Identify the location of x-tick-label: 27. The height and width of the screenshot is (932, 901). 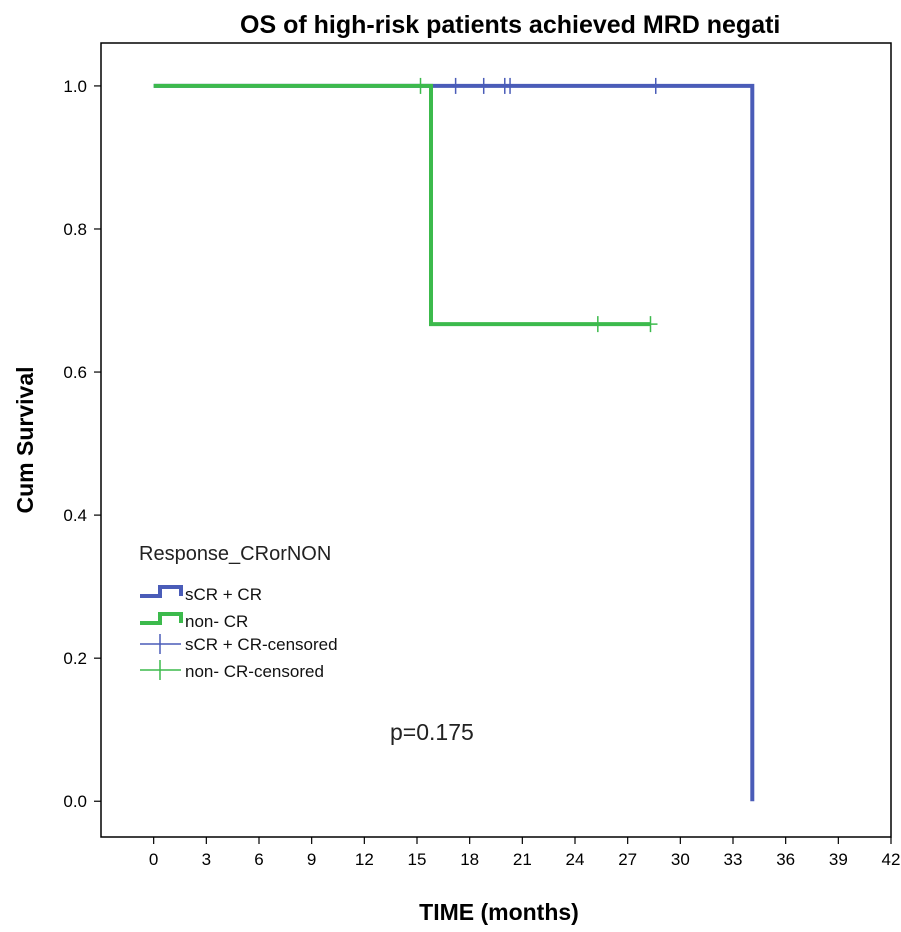
(627, 859).